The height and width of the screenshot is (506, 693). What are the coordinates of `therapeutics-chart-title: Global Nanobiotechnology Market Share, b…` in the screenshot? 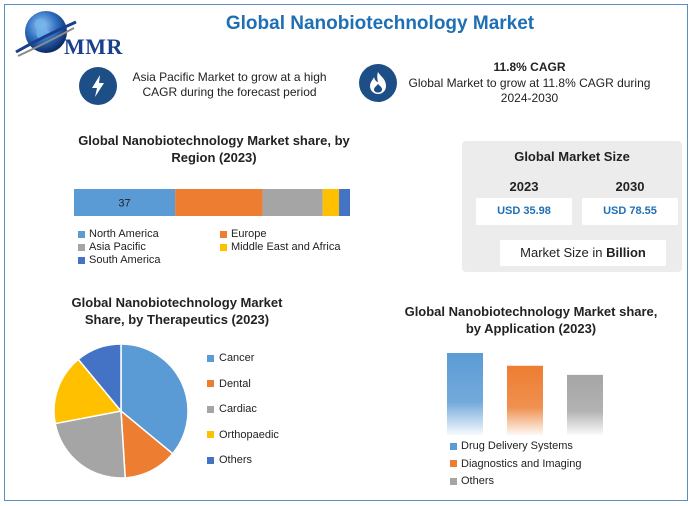 It's located at (177, 311).